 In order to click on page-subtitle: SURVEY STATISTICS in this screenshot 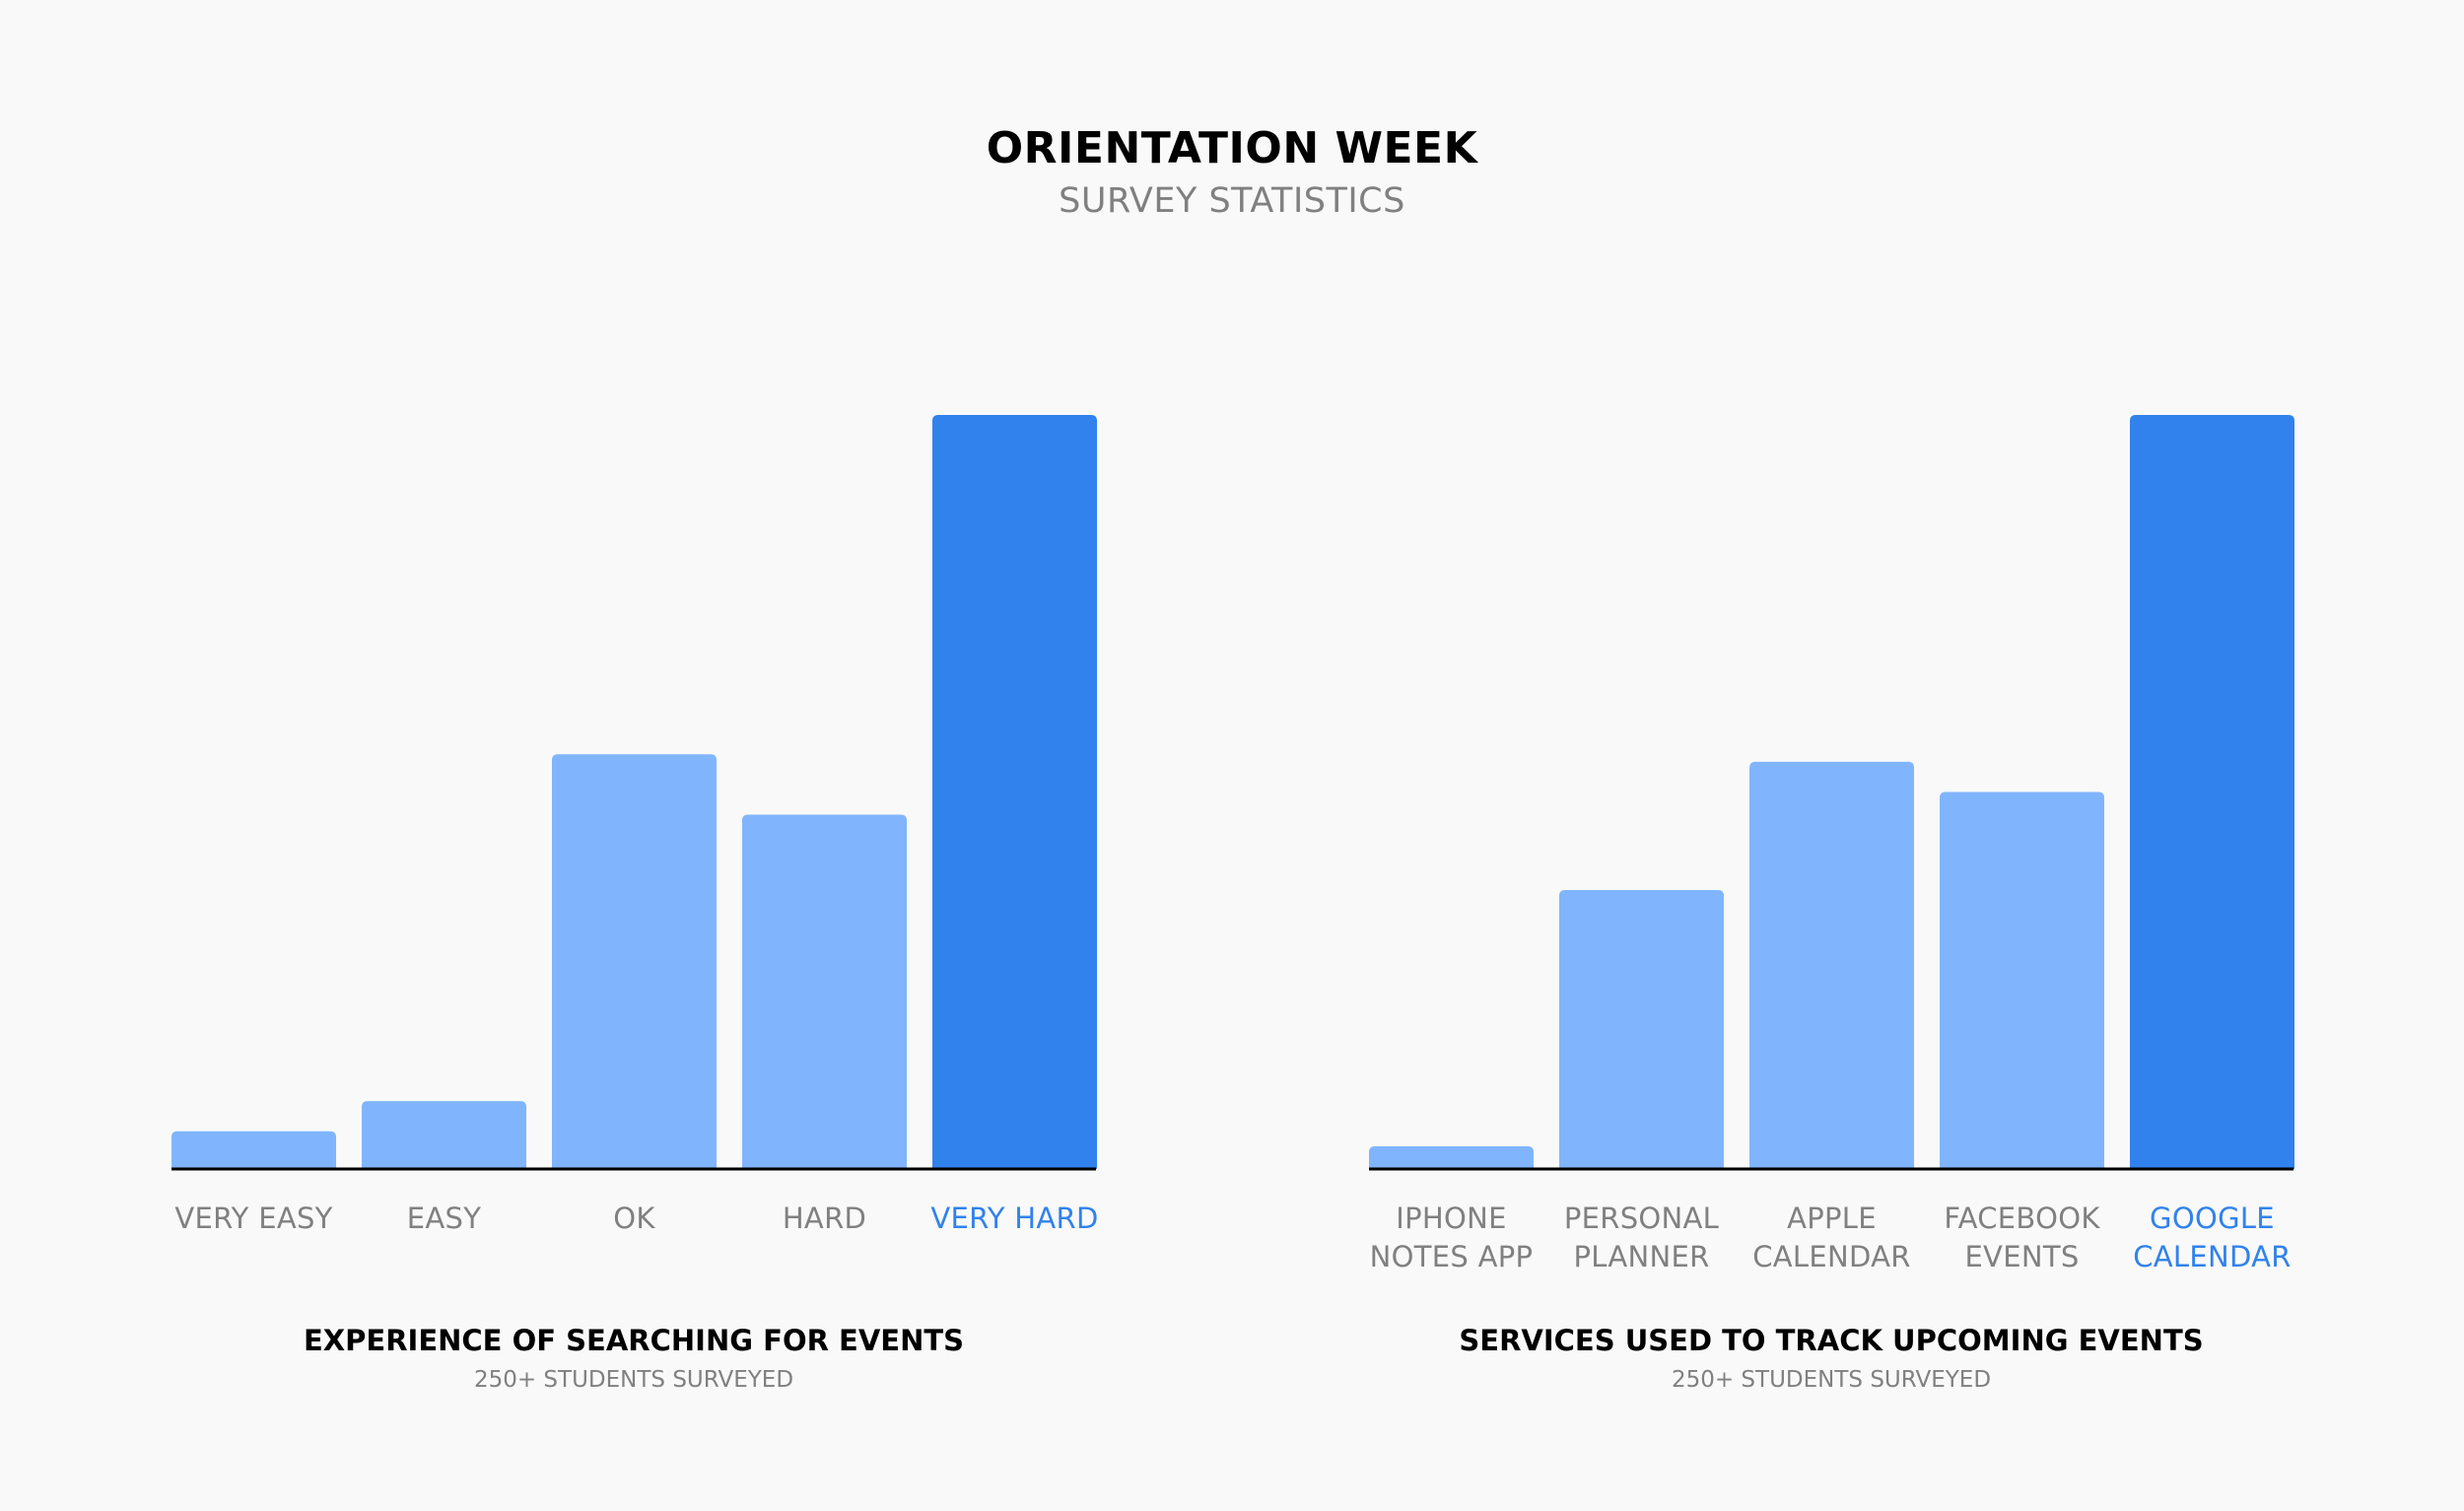, I will do `click(1232, 201)`.